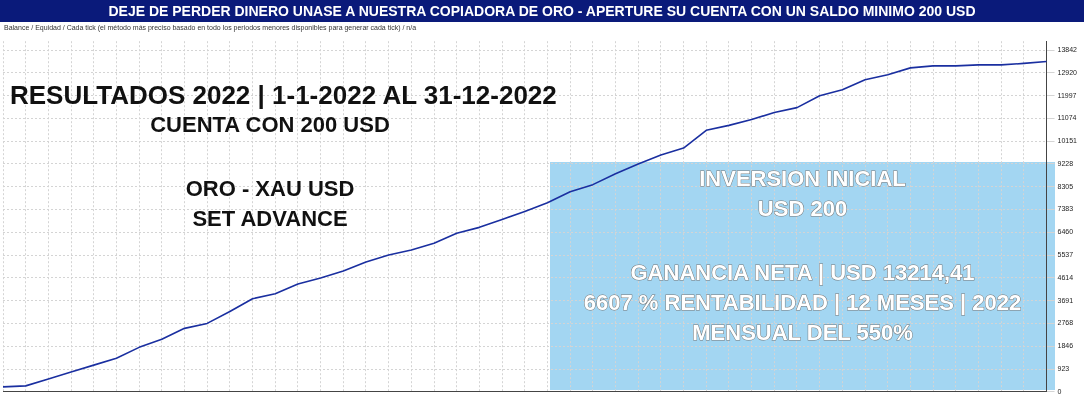  I want to click on annotation: 6607 % RENTABILIDAD | 12 MESES | 2022, so click(802, 303).